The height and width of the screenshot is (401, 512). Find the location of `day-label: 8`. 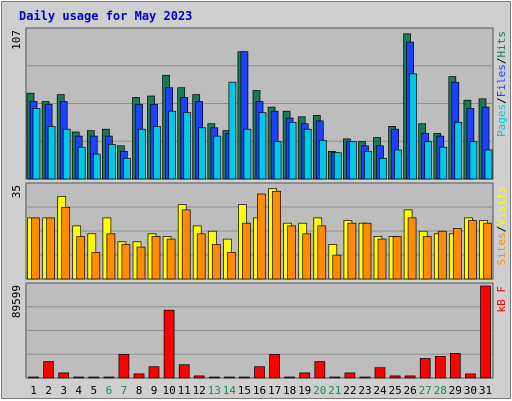

day-label: 8 is located at coordinates (139, 390).